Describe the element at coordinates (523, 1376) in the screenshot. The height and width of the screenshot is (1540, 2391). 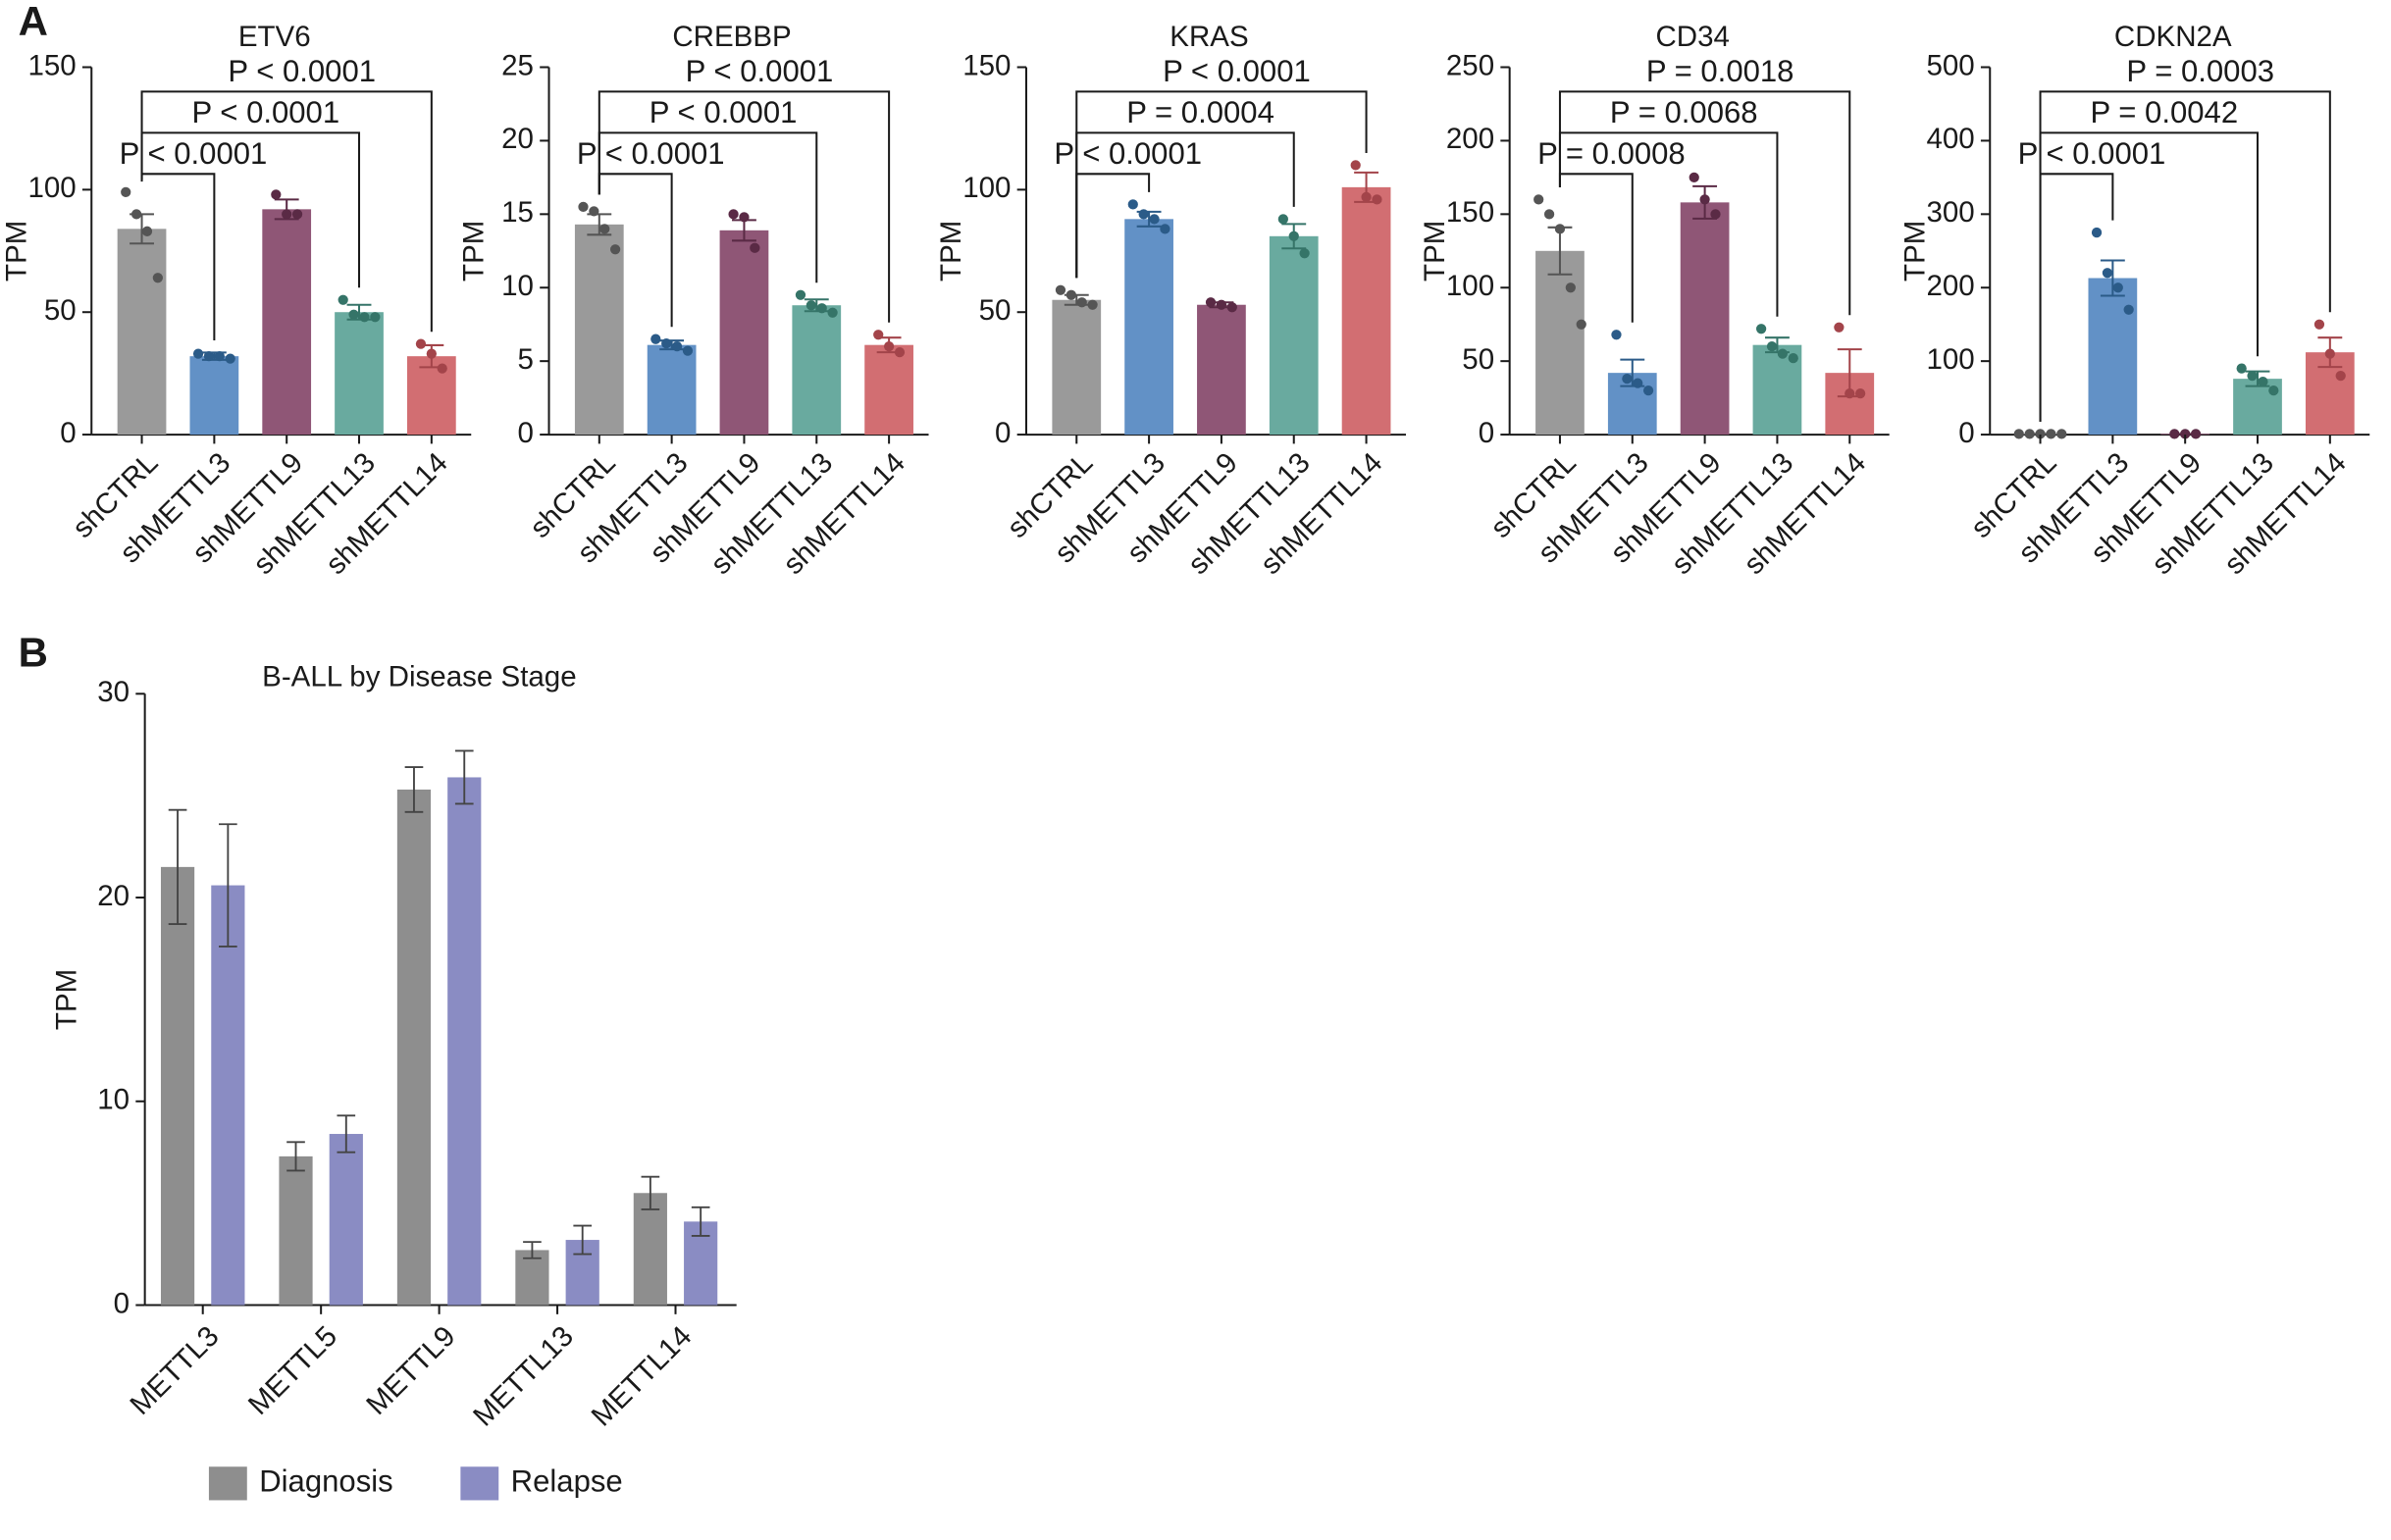
I see `x-tick-label: METTL13` at that location.